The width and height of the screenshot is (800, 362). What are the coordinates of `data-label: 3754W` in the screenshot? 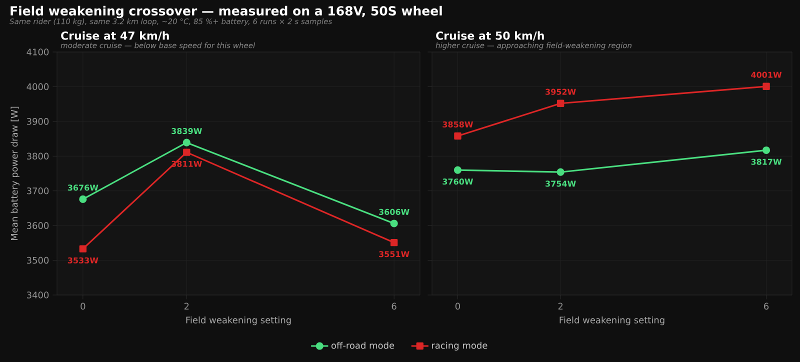 It's located at (561, 183).